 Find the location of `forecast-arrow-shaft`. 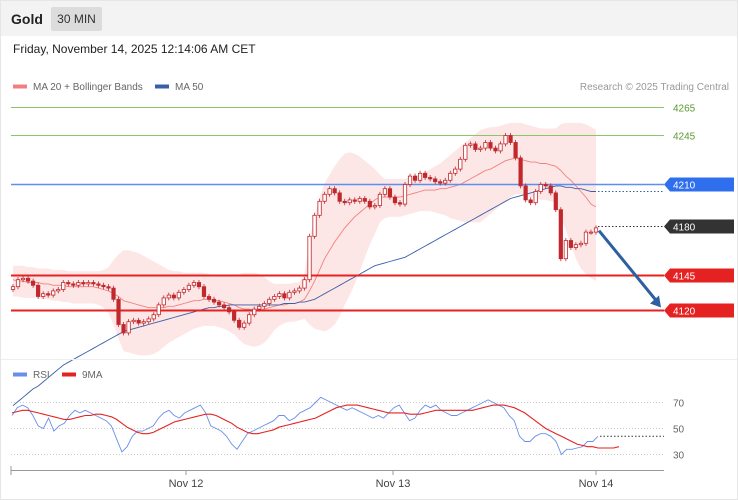

forecast-arrow-shaft is located at coordinates (628, 266).